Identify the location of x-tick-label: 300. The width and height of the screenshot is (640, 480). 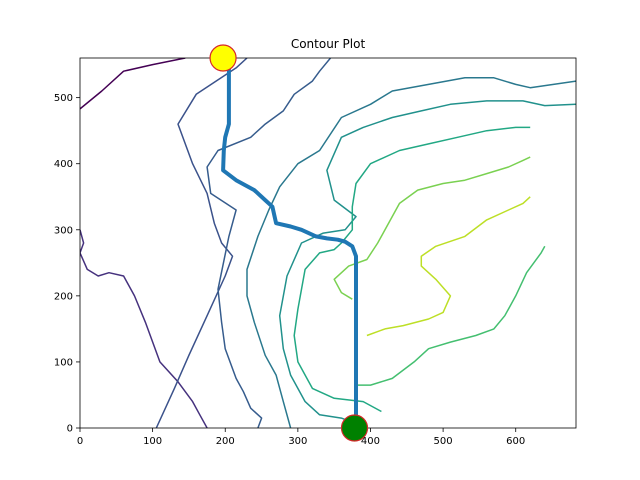
(297, 441).